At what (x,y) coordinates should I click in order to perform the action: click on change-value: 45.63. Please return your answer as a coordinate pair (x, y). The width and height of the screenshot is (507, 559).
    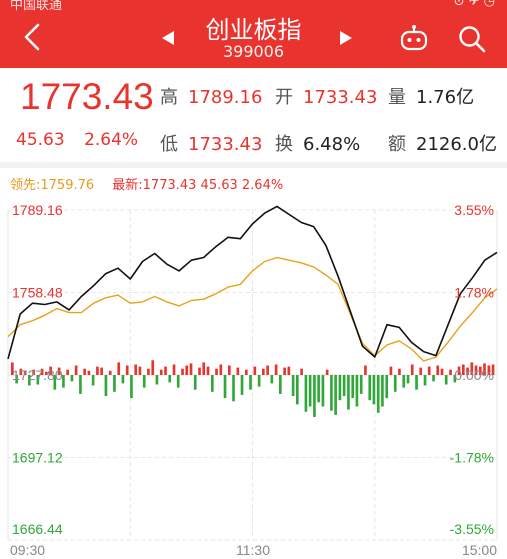
    Looking at the image, I should click on (40, 140).